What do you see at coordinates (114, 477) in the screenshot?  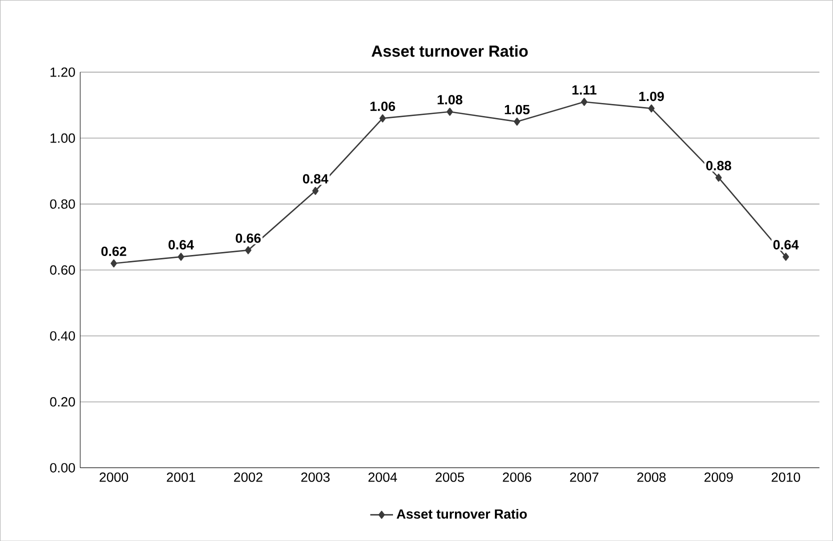 I see `x-tick-label: 2000` at bounding box center [114, 477].